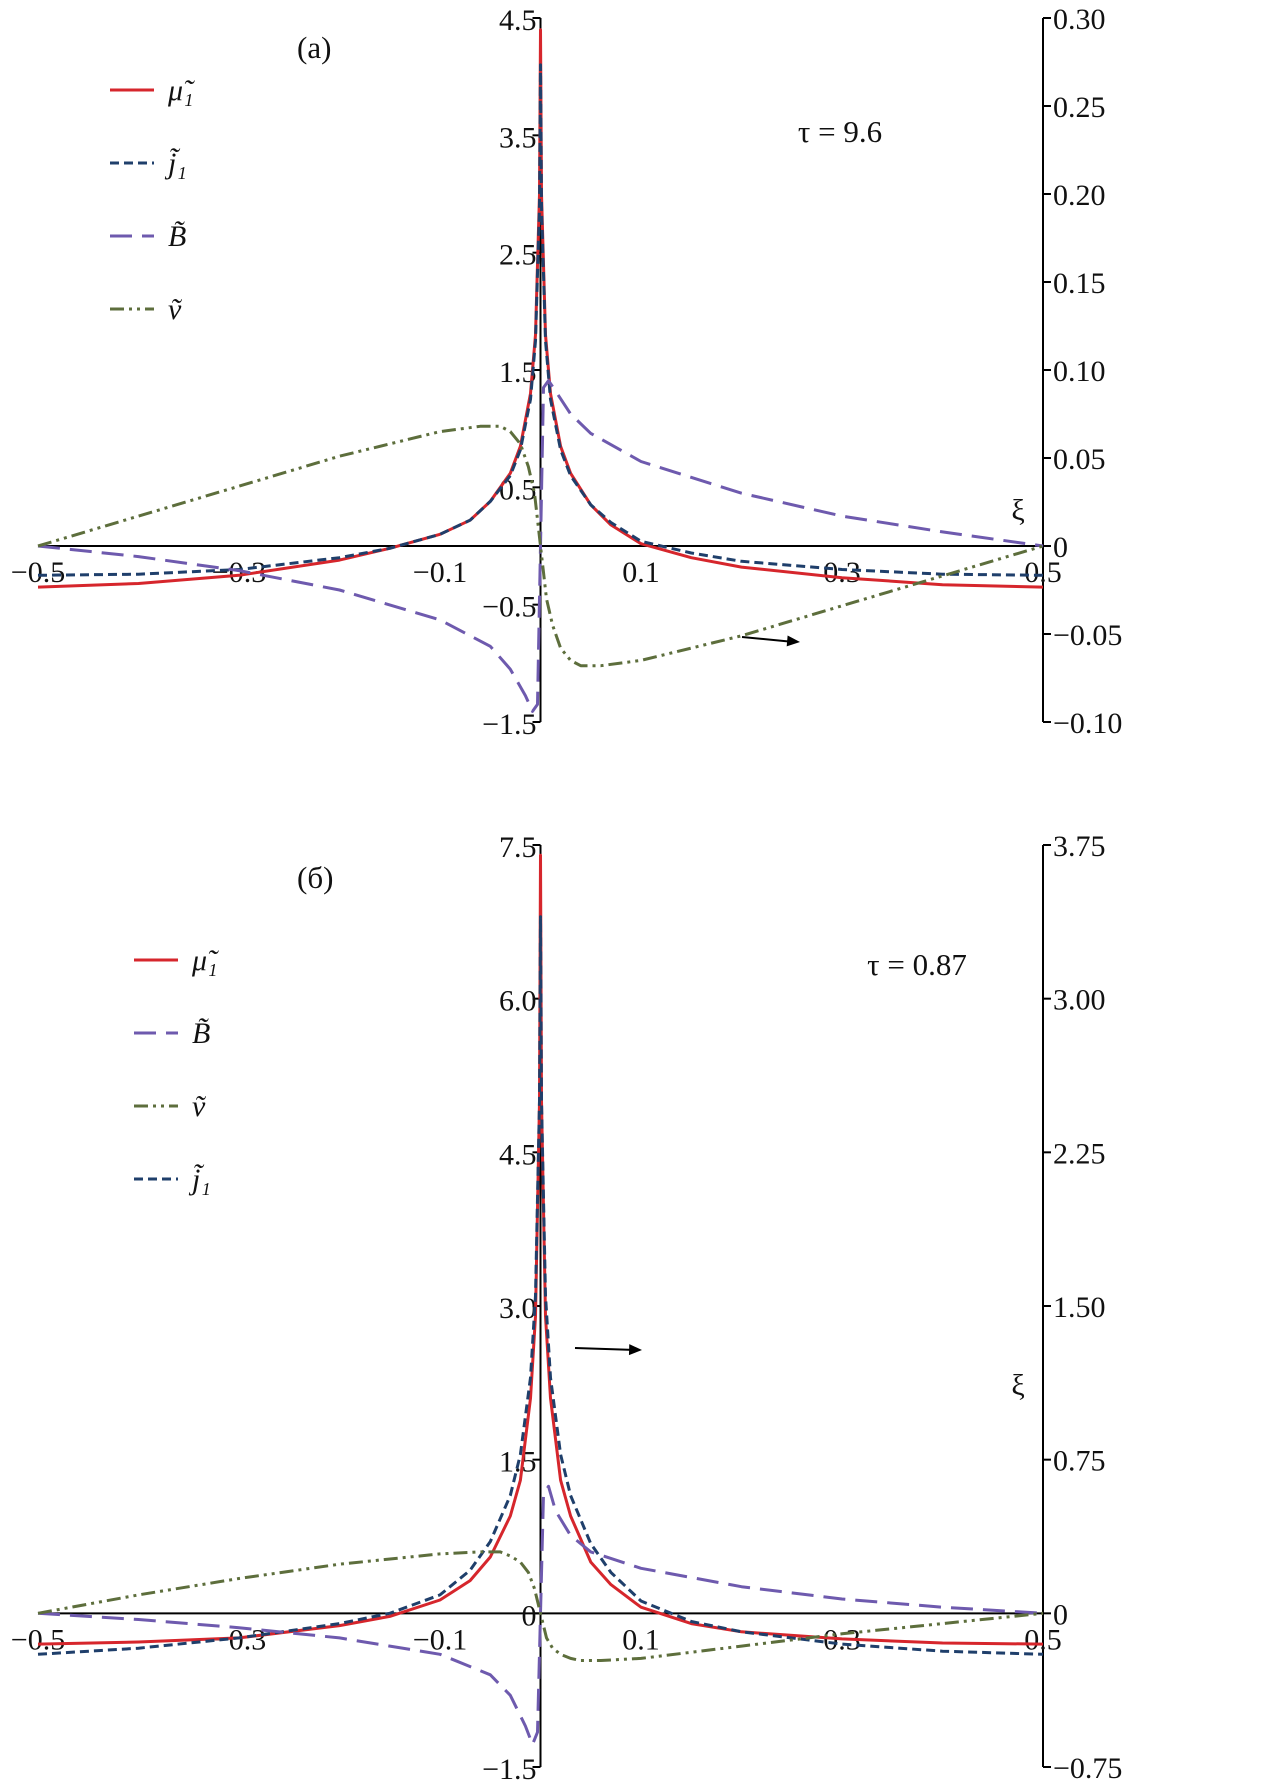  I want to click on left-y-tick-label: 6.0, so click(518, 1001).